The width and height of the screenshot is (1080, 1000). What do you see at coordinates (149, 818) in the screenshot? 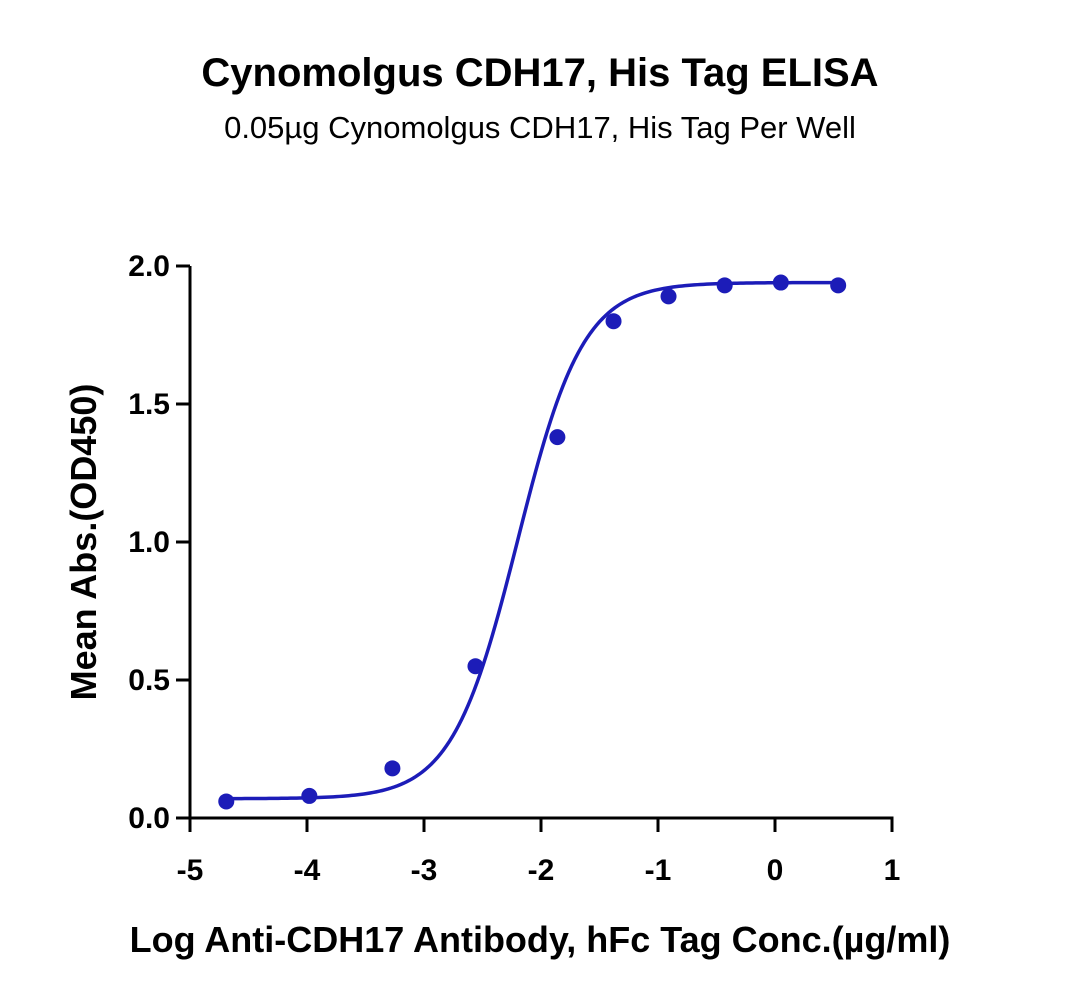
I see `y-tick-label: 0.0` at bounding box center [149, 818].